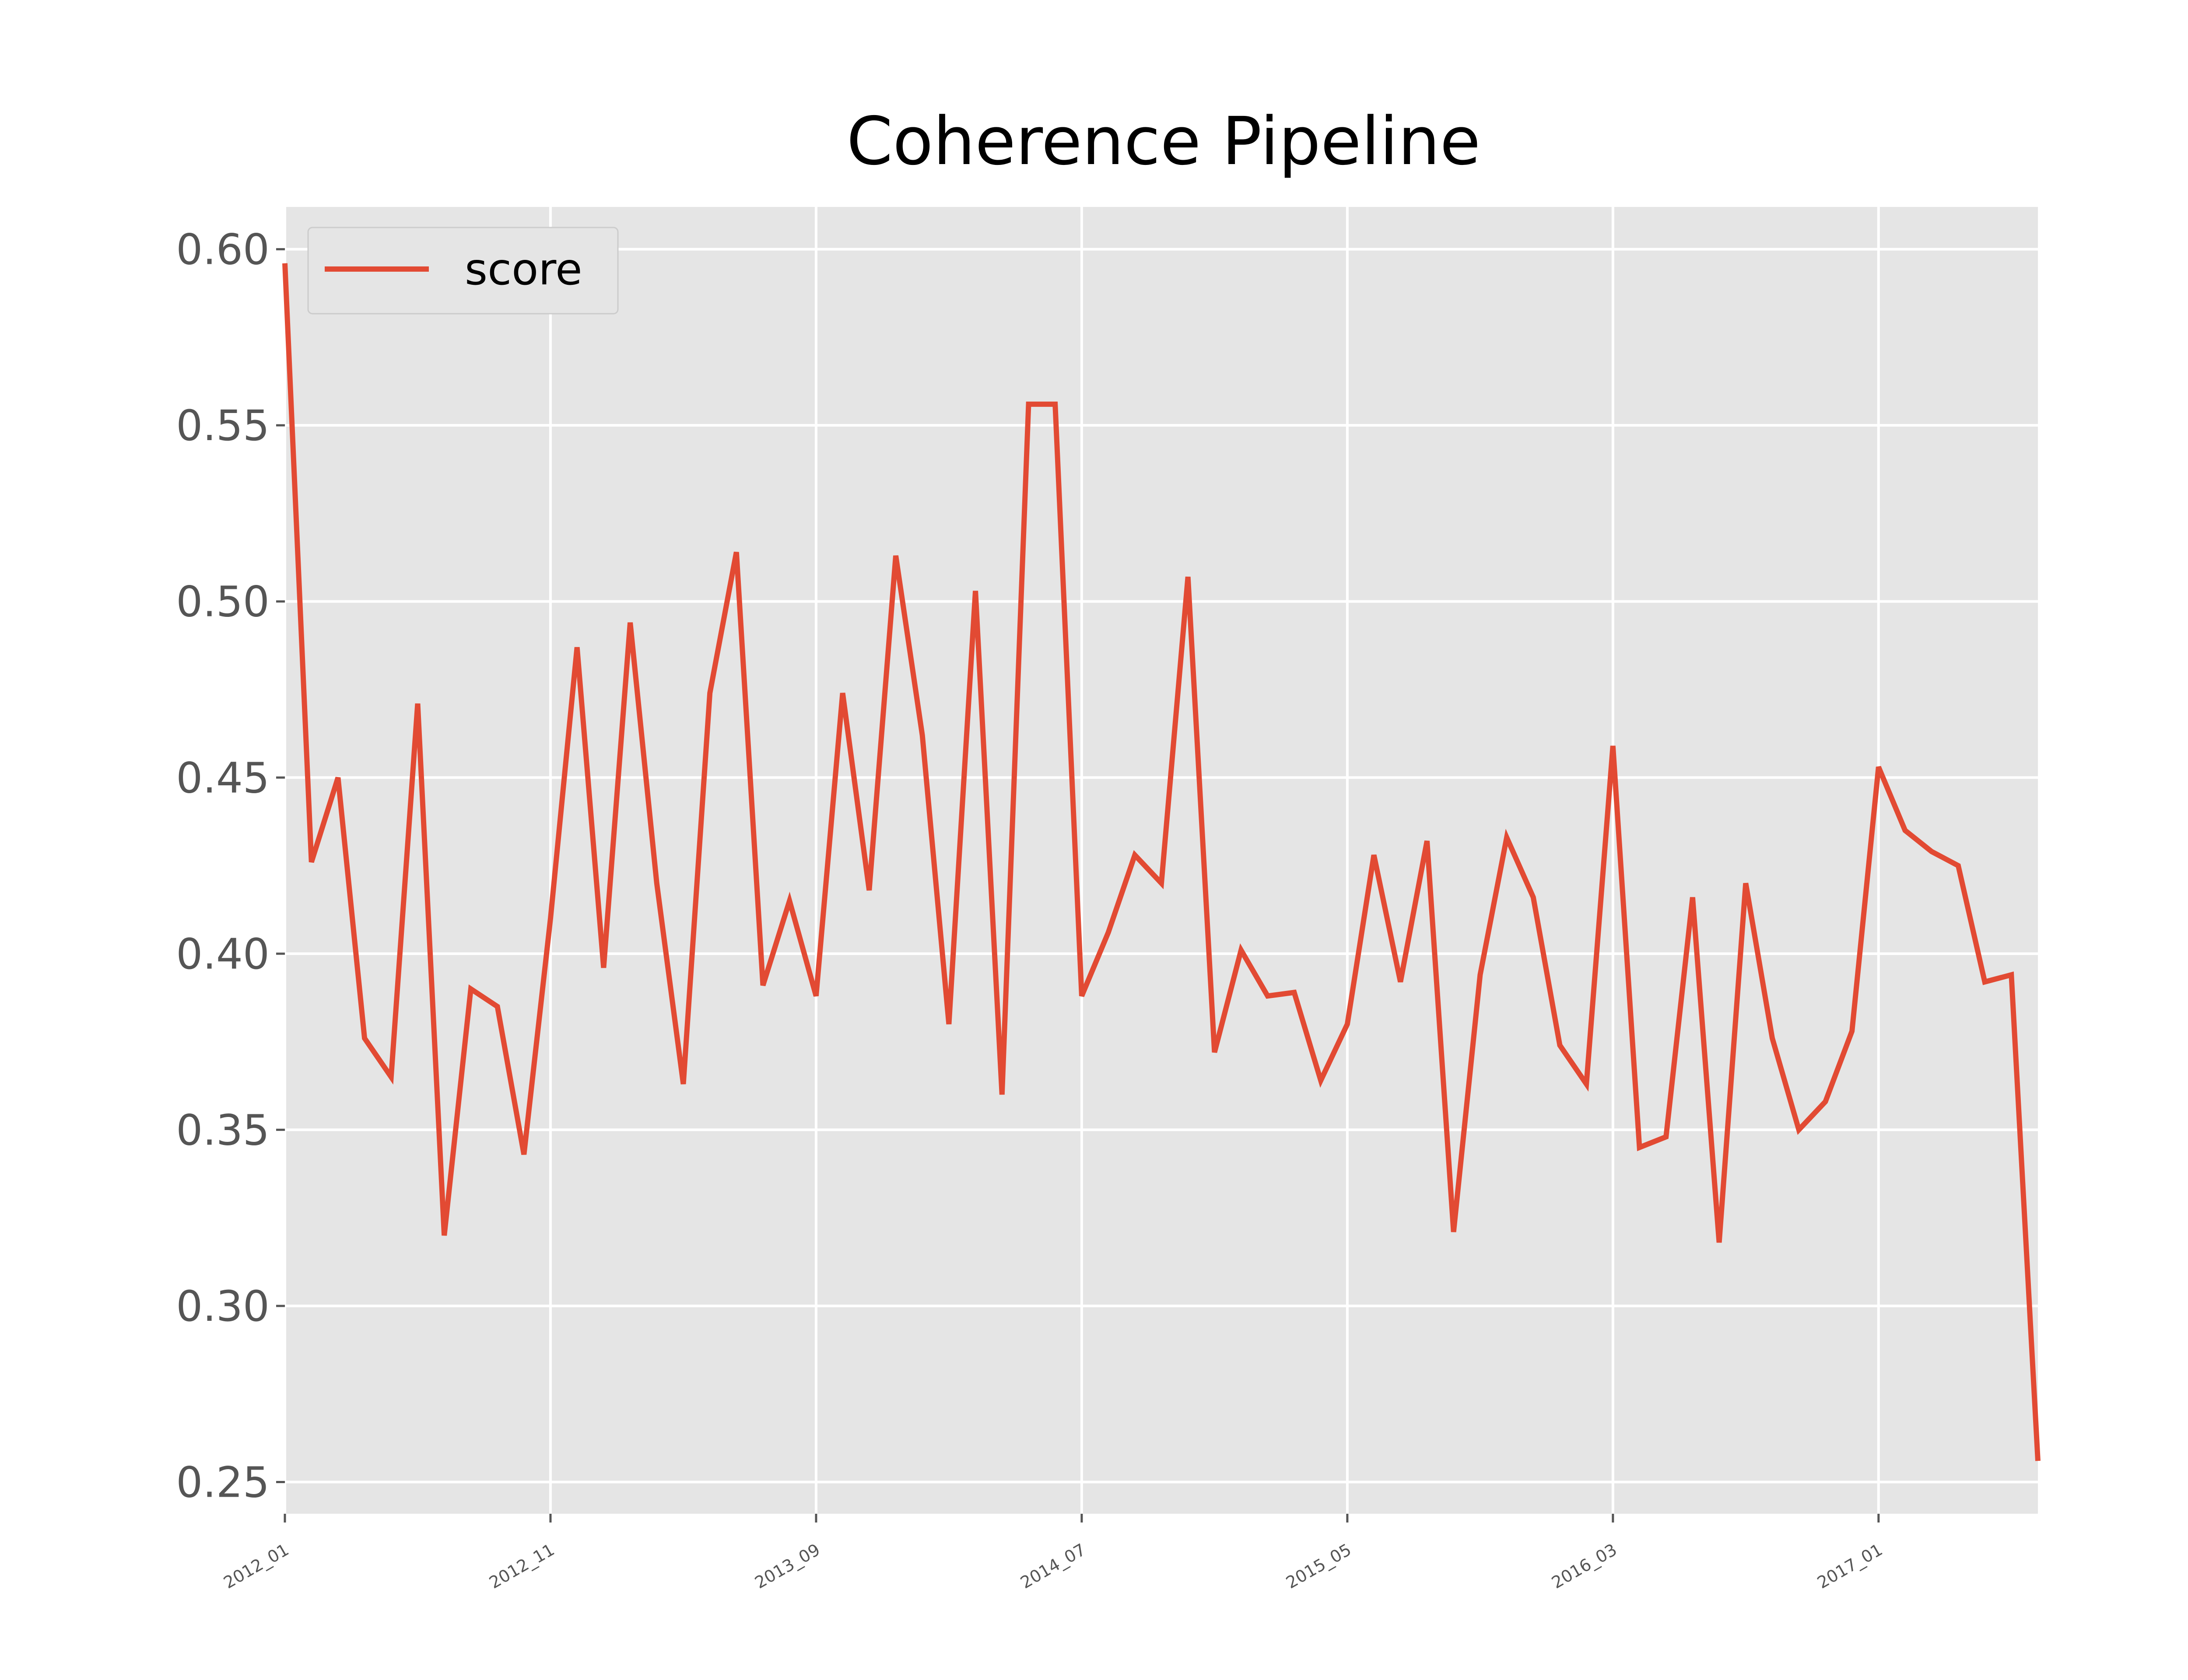 The height and width of the screenshot is (1680, 2188). Describe the element at coordinates (223, 1482) in the screenshot. I see `y-tick-label: 0.25` at that location.